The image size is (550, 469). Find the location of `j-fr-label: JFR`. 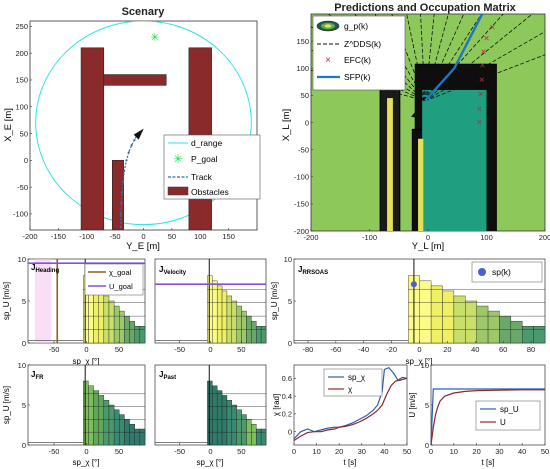

j-fr-label: JFR is located at coordinates (37, 375).